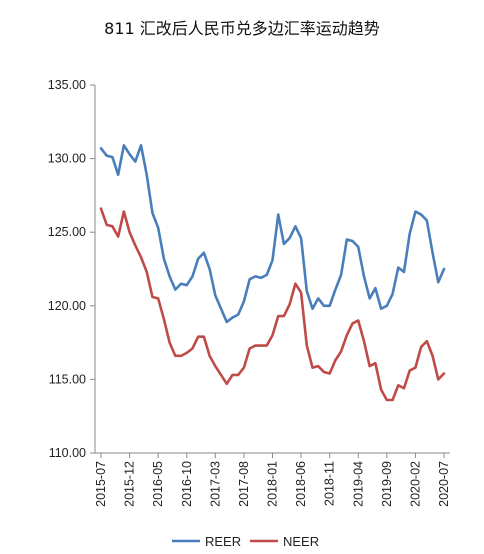  What do you see at coordinates (273, 484) in the screenshot?
I see `x-tick-label: 2018-01` at bounding box center [273, 484].